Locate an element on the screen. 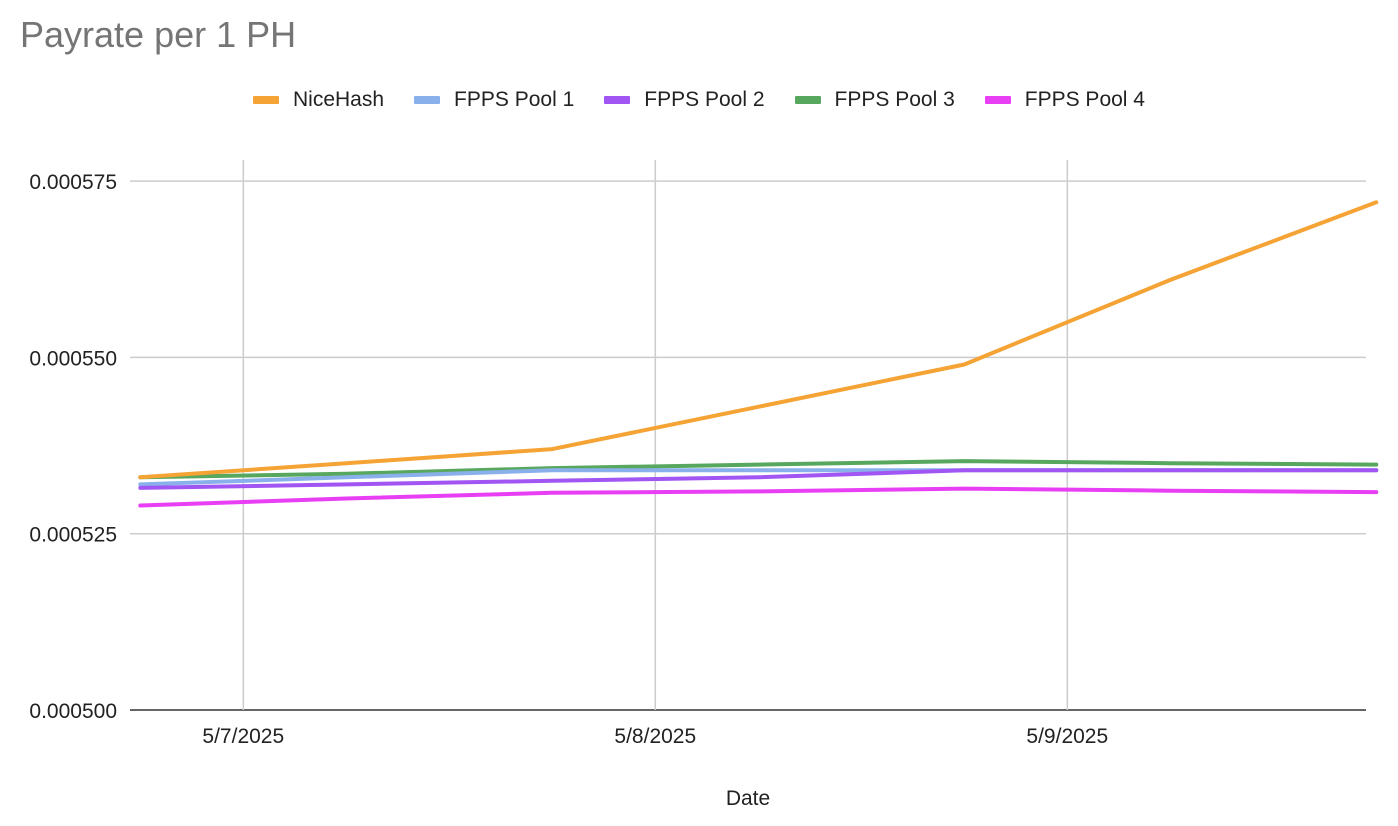  x-tick-label: 5/7/2025 is located at coordinates (243, 736).